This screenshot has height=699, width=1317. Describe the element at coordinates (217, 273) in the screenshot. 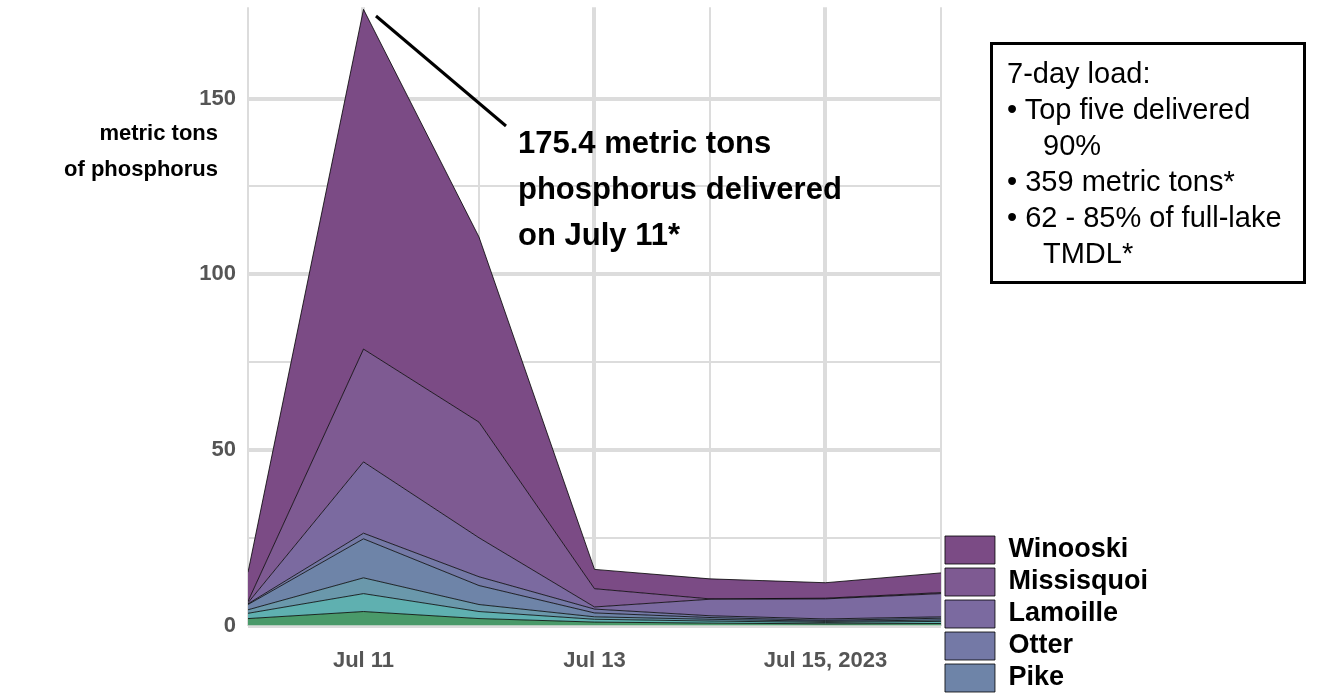

I see `y-tick-label: 100` at that location.